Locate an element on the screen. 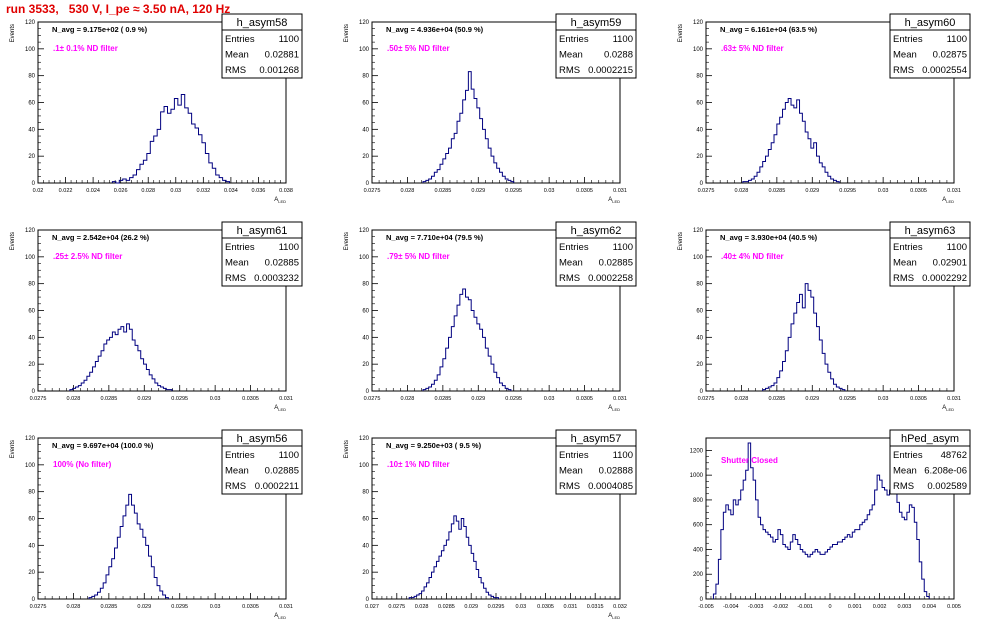  x-tick-label: 0.034 is located at coordinates (231, 191).